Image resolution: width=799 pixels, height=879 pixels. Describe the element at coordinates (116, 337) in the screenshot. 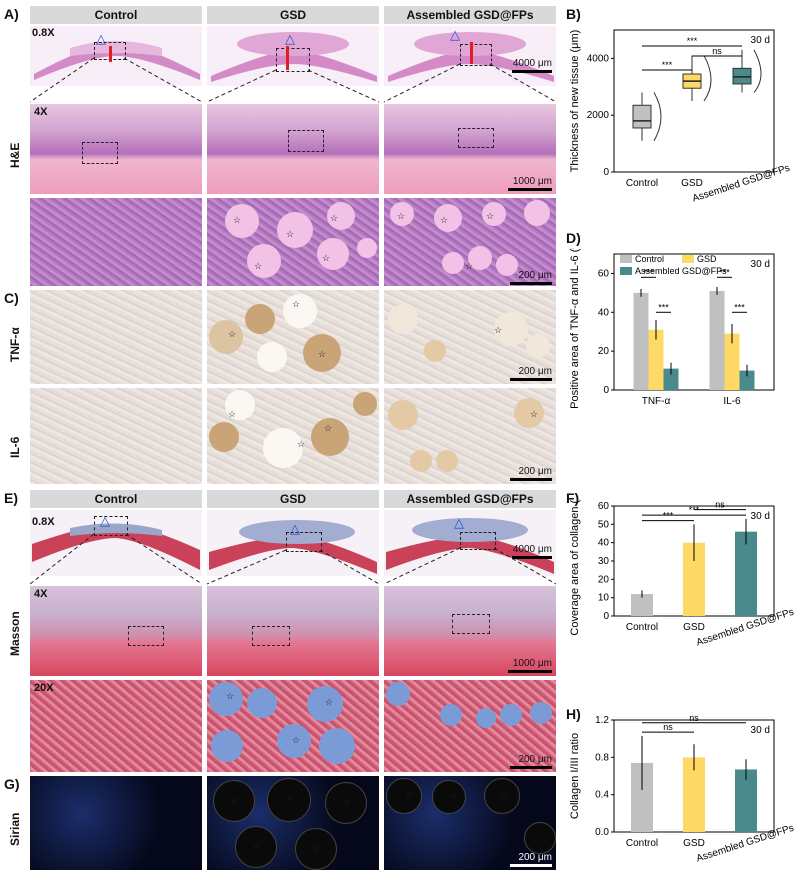

I see `ihc-tnf-control` at that location.